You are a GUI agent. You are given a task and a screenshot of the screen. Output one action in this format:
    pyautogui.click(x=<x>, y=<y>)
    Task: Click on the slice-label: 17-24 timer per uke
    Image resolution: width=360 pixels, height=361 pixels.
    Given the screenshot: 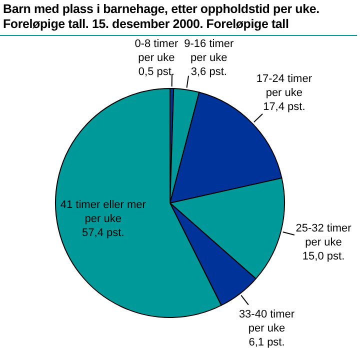 What is the action you would take?
    pyautogui.click(x=284, y=86)
    